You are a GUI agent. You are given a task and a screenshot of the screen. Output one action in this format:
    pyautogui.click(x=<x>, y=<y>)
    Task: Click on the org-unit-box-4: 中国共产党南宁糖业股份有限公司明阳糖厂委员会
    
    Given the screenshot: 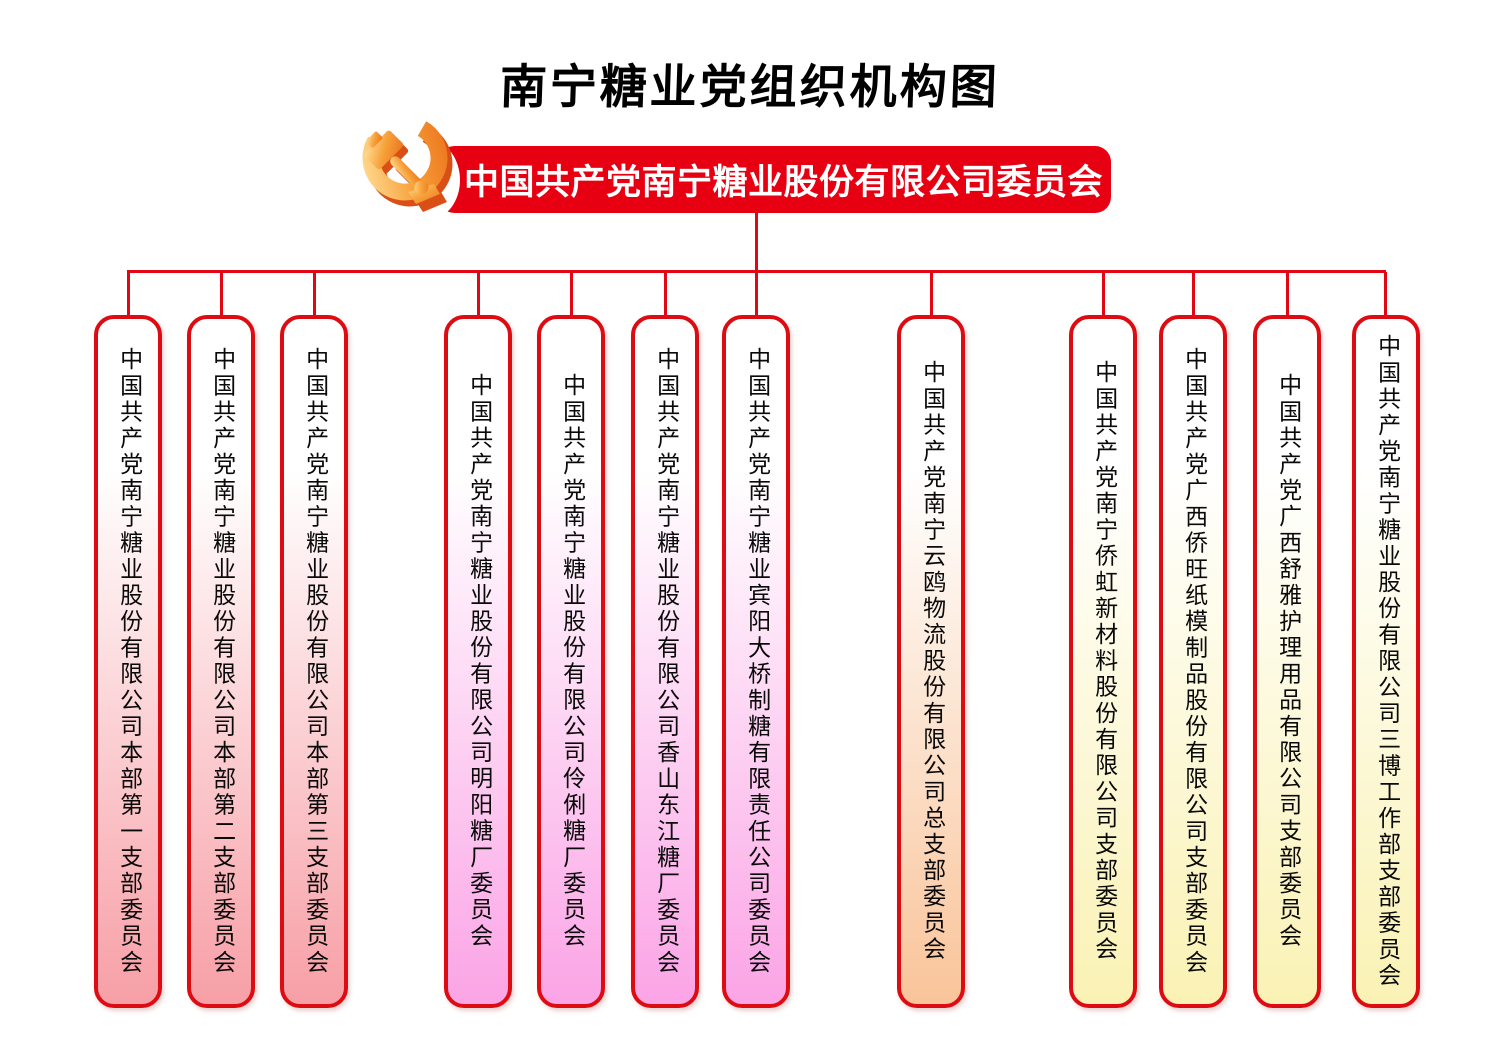 What is the action you would take?
    pyautogui.click(x=478, y=661)
    